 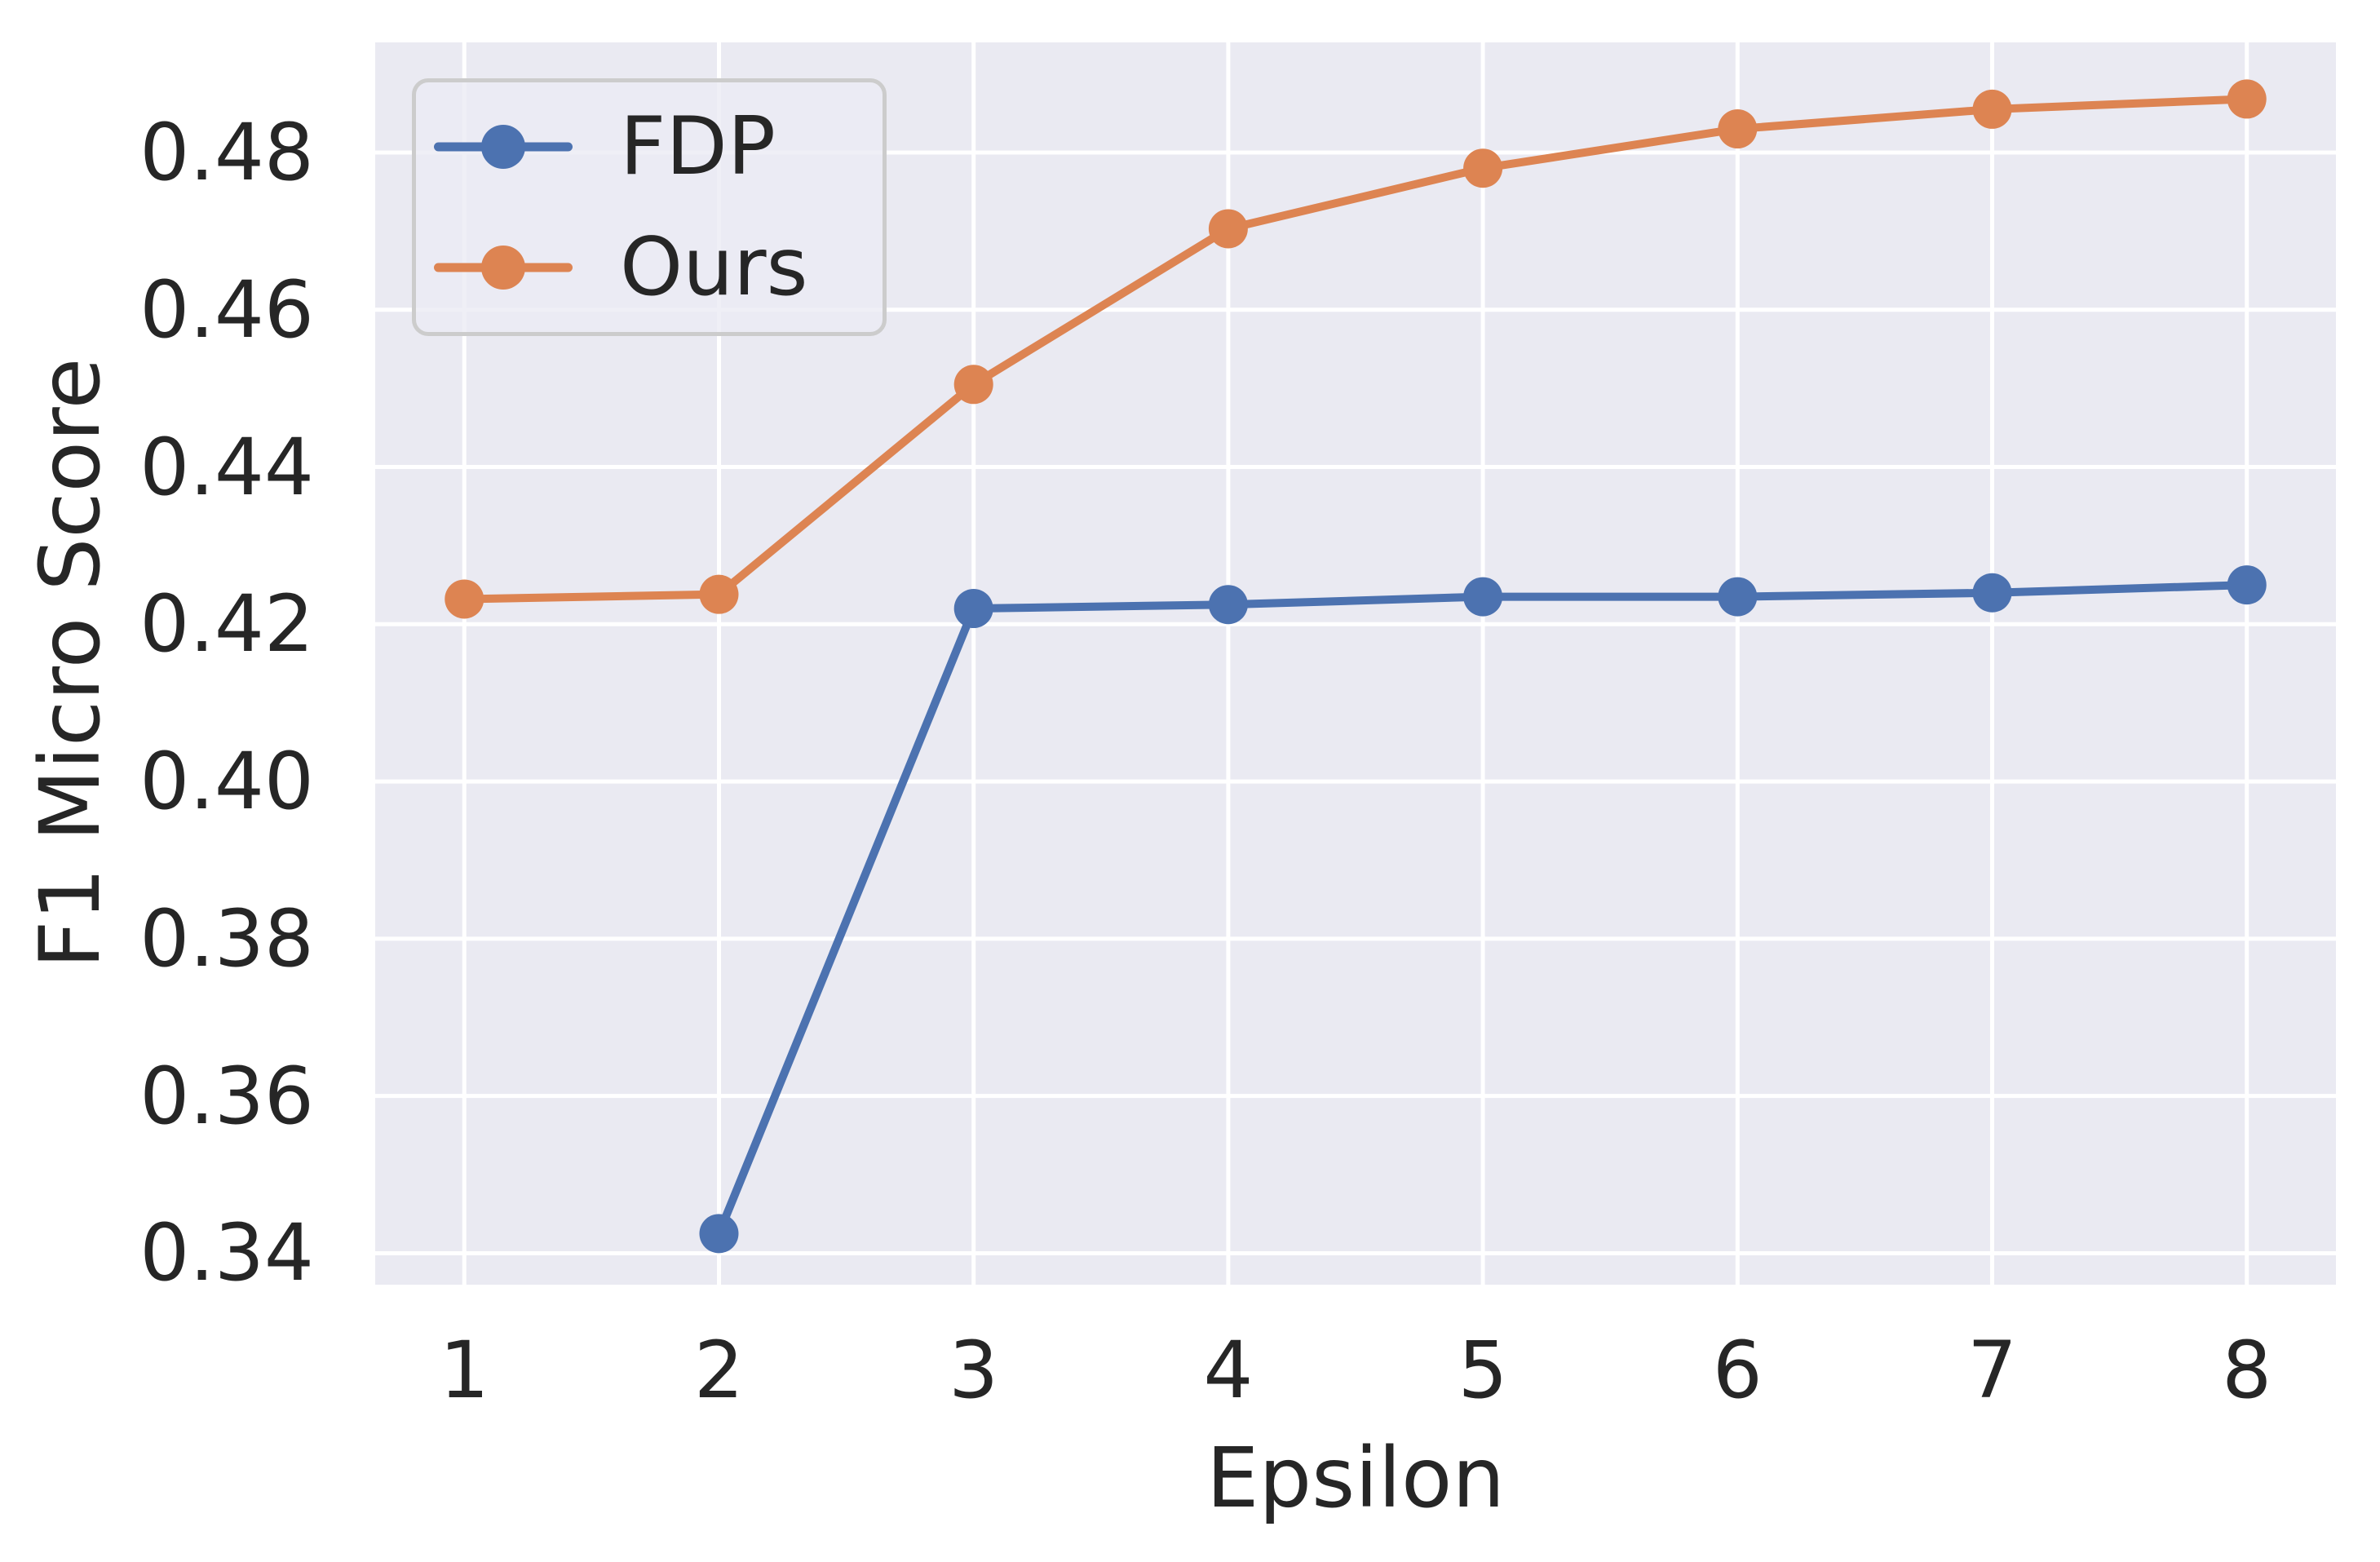 I want to click on x-tick-label: 6, so click(x=1737, y=1370).